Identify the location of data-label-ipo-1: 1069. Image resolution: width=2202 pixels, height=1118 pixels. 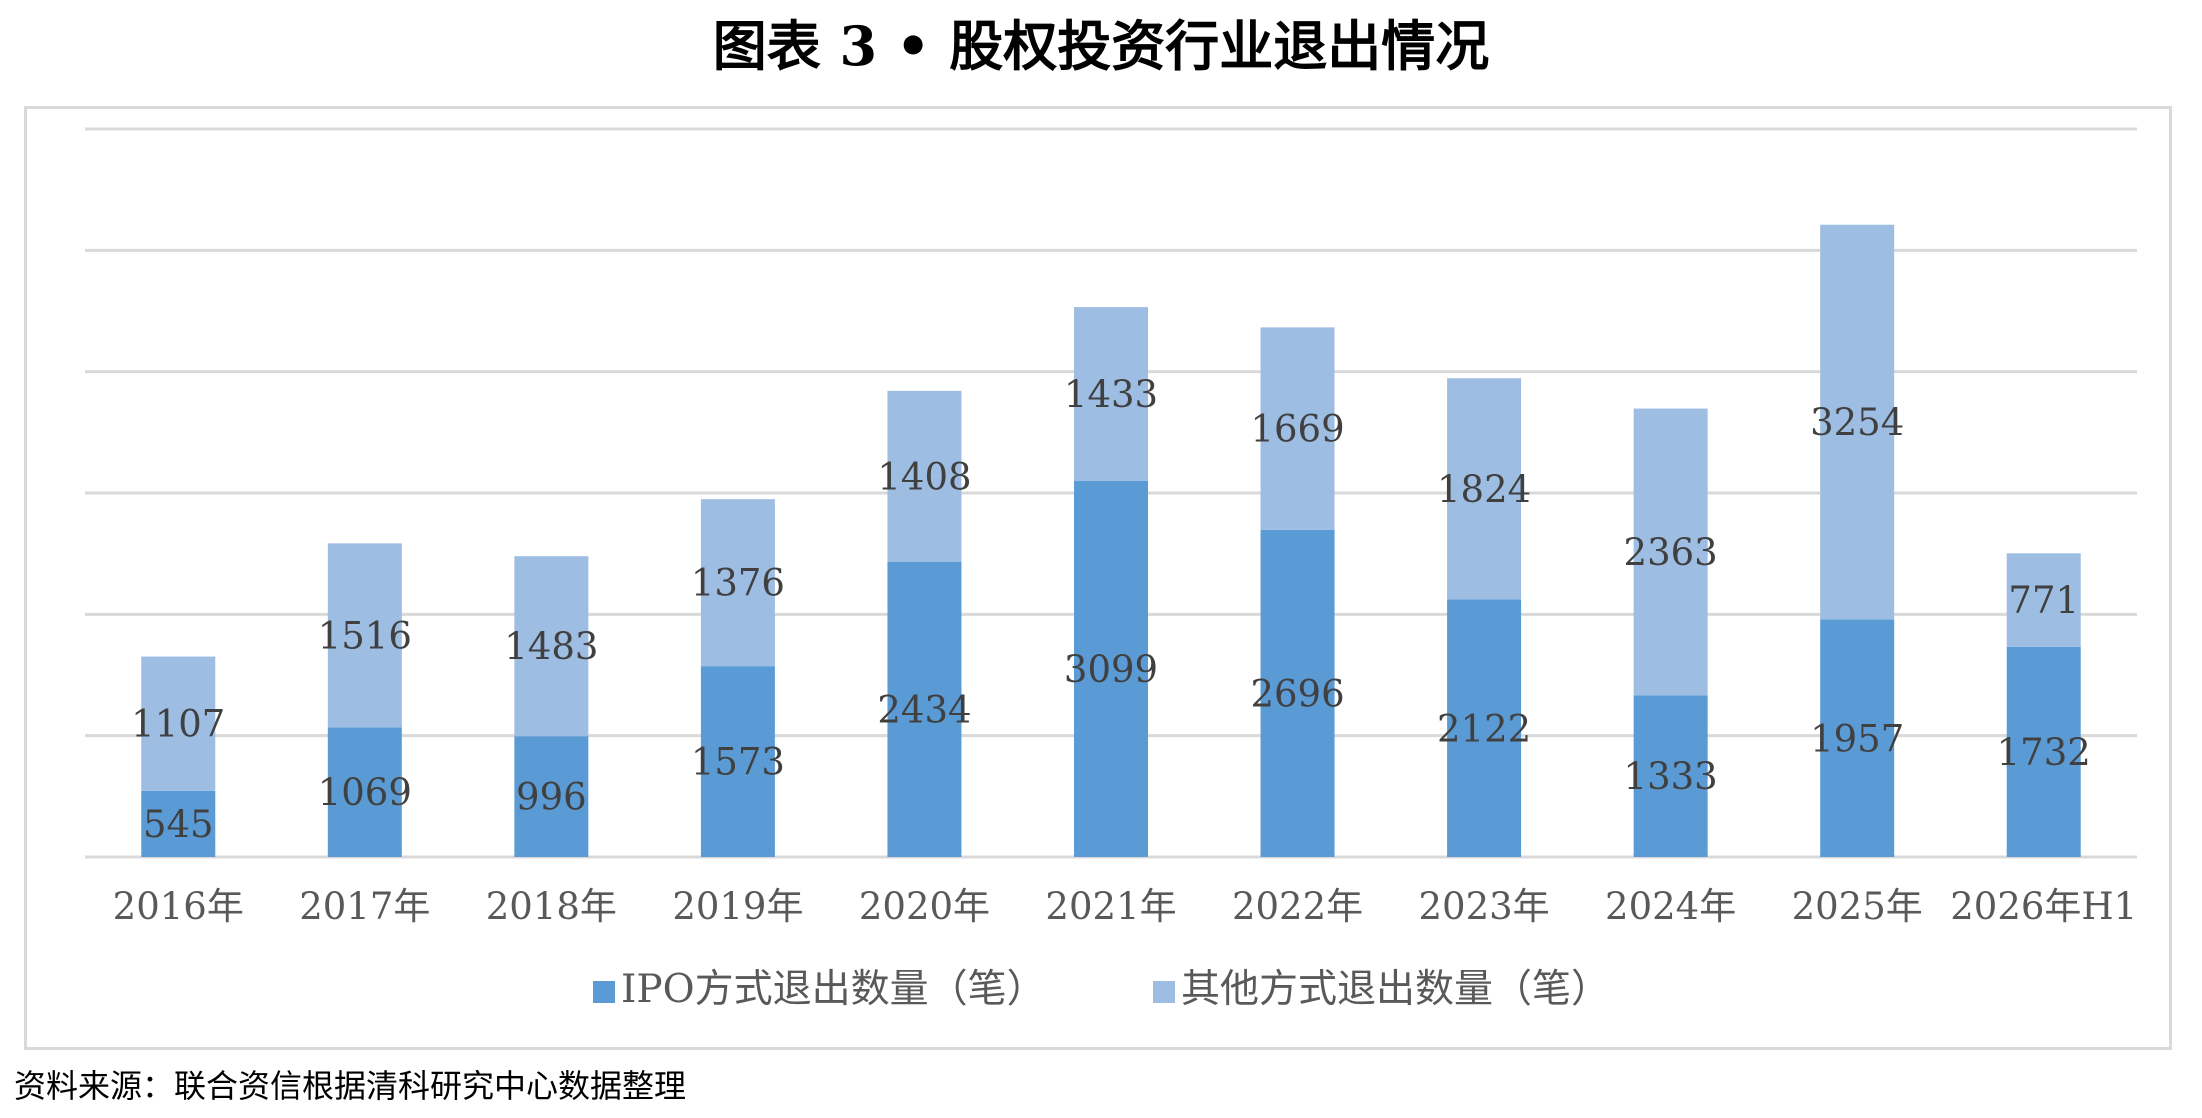
(365, 792).